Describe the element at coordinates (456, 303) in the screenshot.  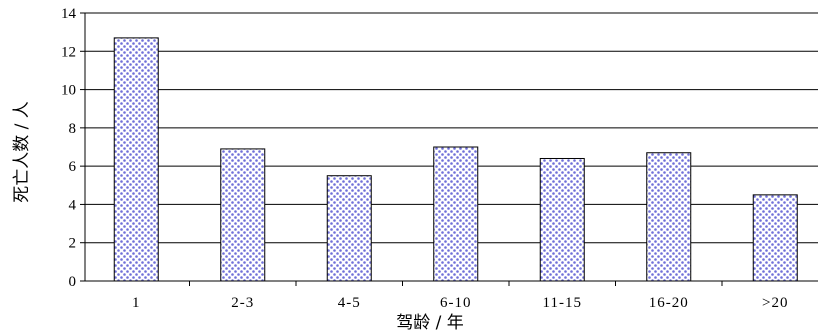
I see `x-tick-label: 6-10` at that location.